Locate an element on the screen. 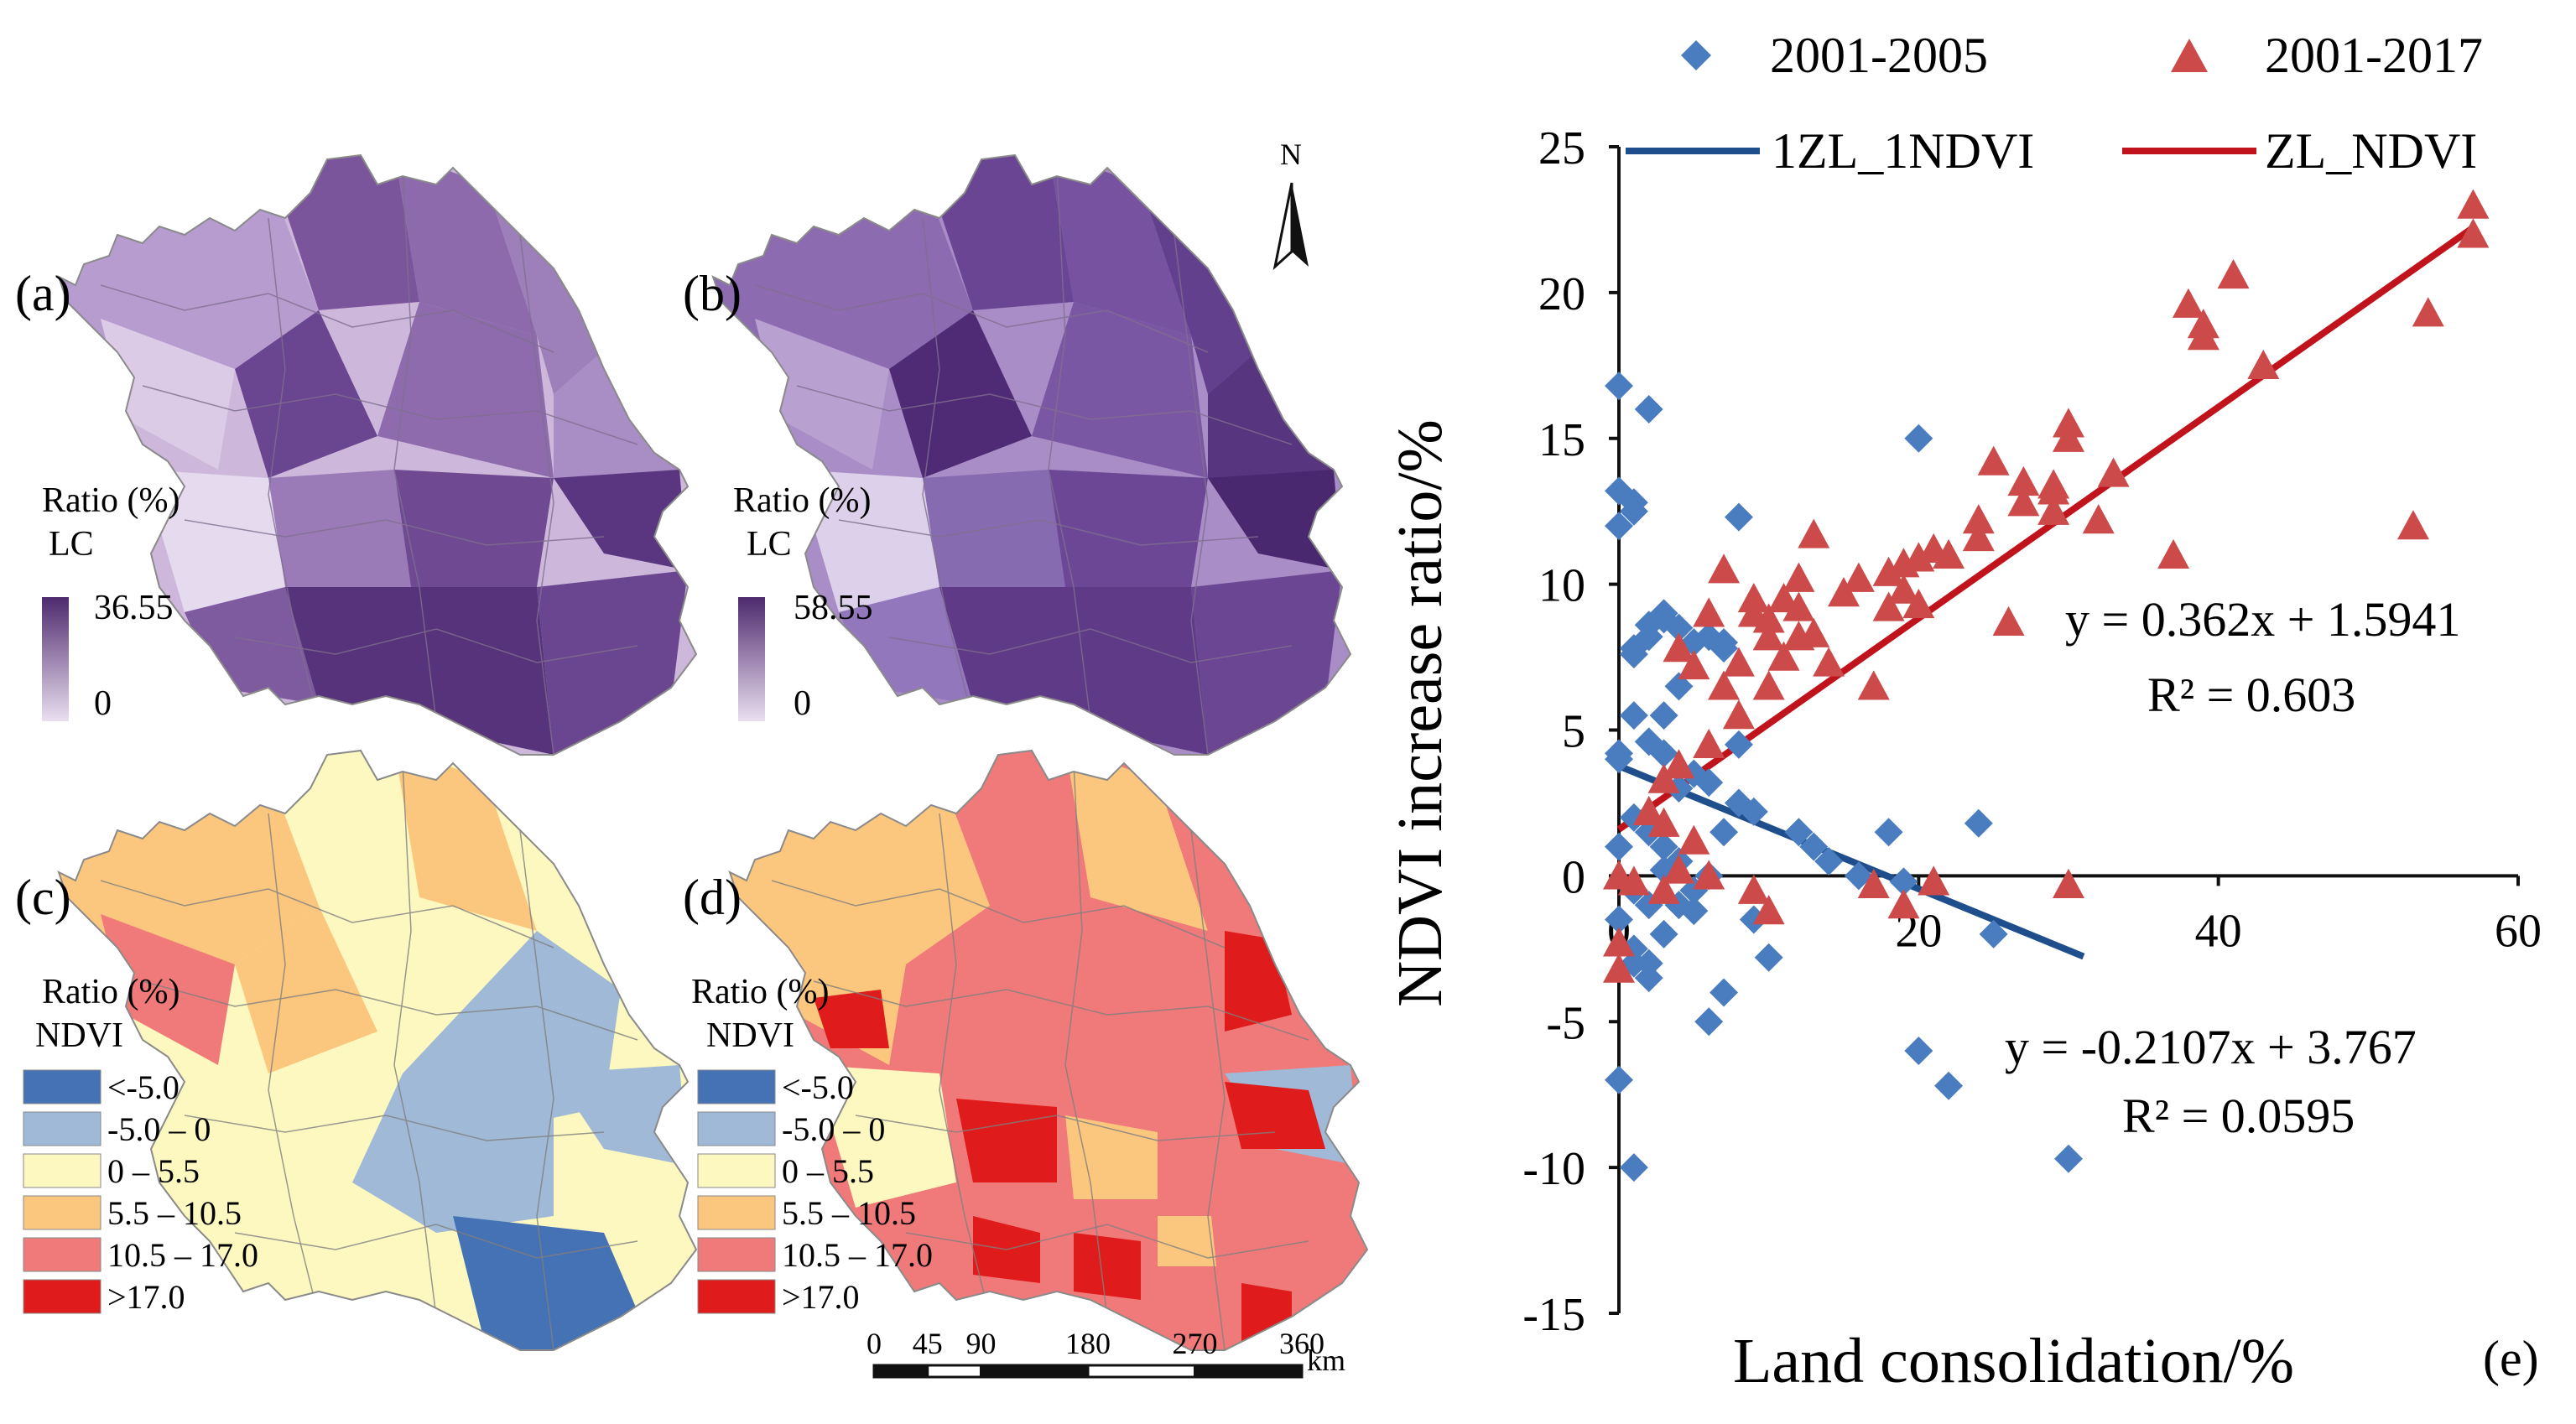  panel-tag-a: (a) is located at coordinates (43, 293).